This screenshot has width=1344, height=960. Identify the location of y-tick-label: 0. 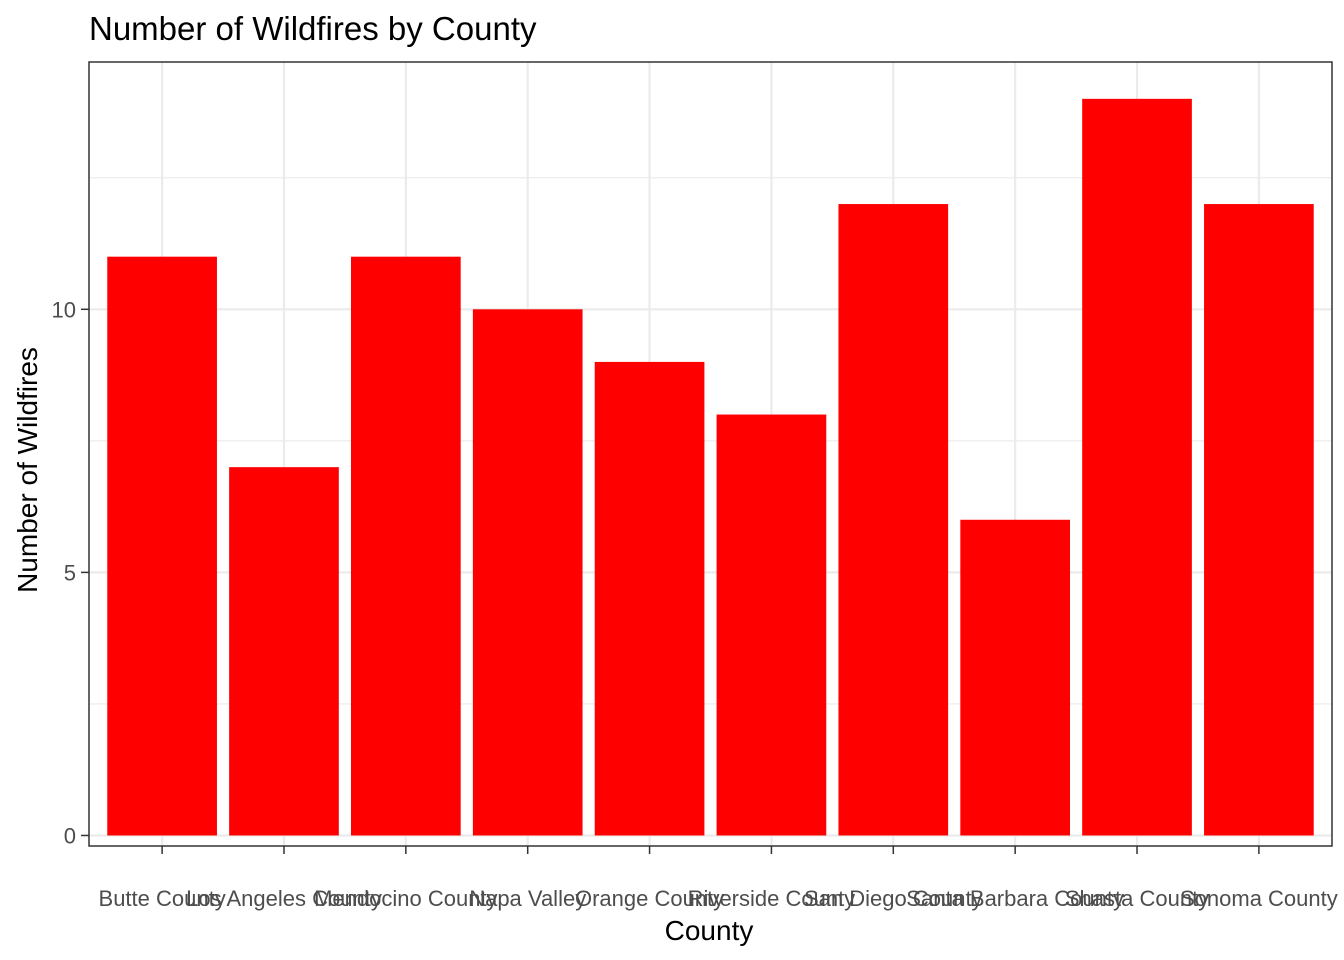
(70, 835).